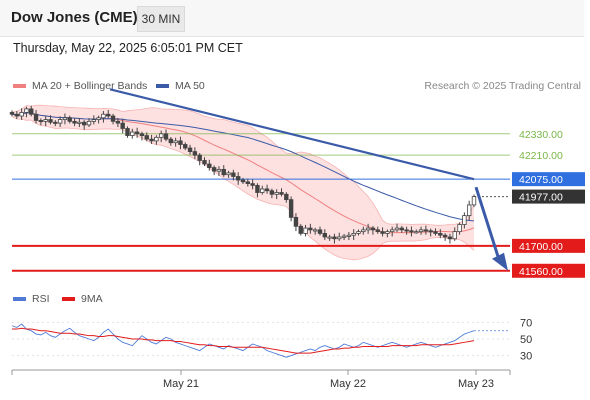 This screenshot has height=400, width=590. Describe the element at coordinates (541, 156) in the screenshot. I see `resistance-1-label: 42210.00` at that location.